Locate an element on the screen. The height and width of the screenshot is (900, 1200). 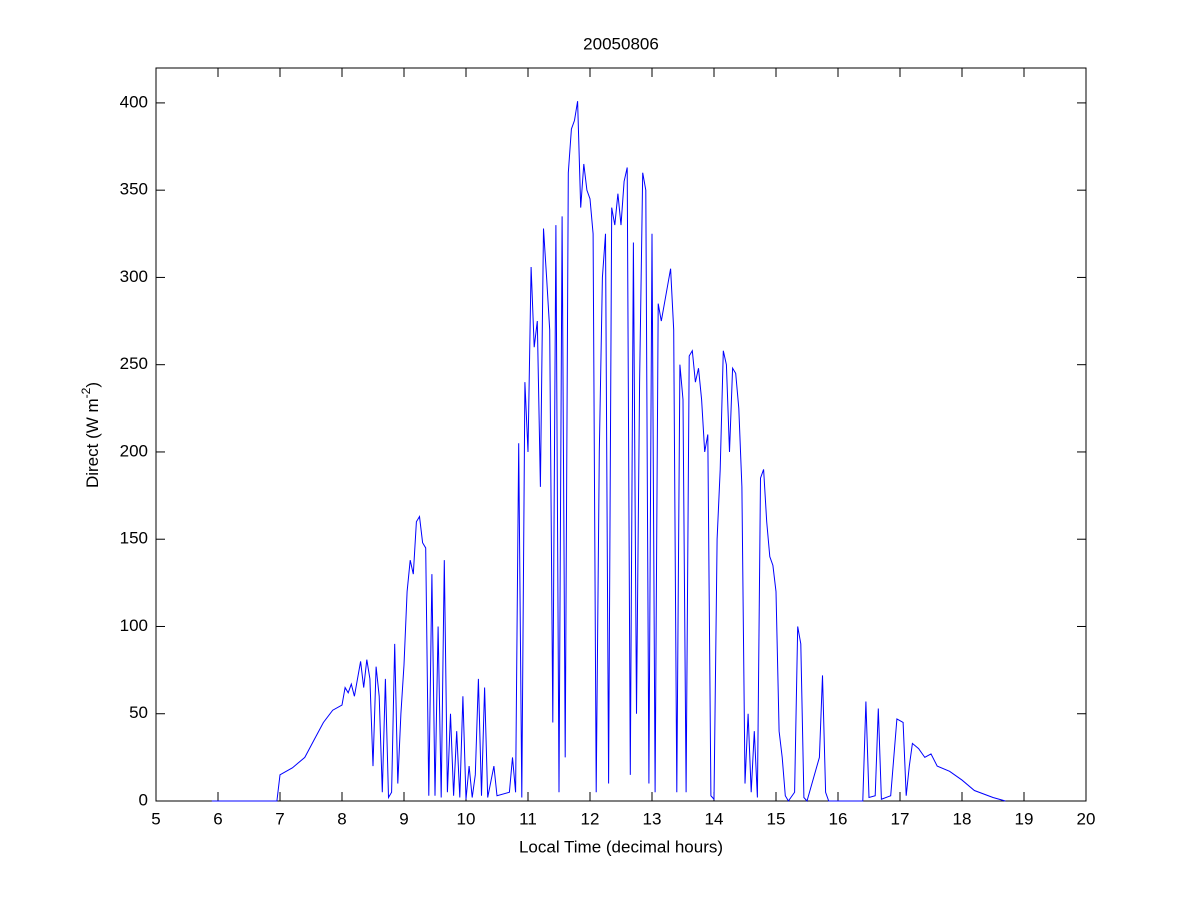
x-tick-label: 13 is located at coordinates (652, 818).